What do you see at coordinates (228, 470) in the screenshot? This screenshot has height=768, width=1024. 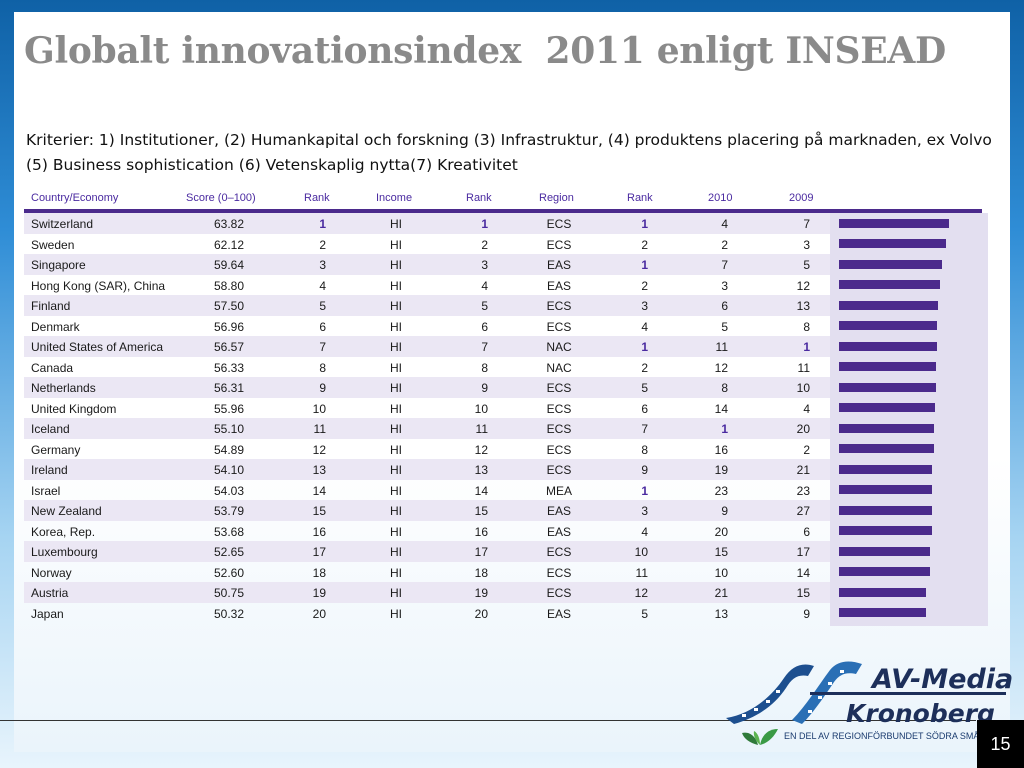 I see `cell-score: 54.10` at bounding box center [228, 470].